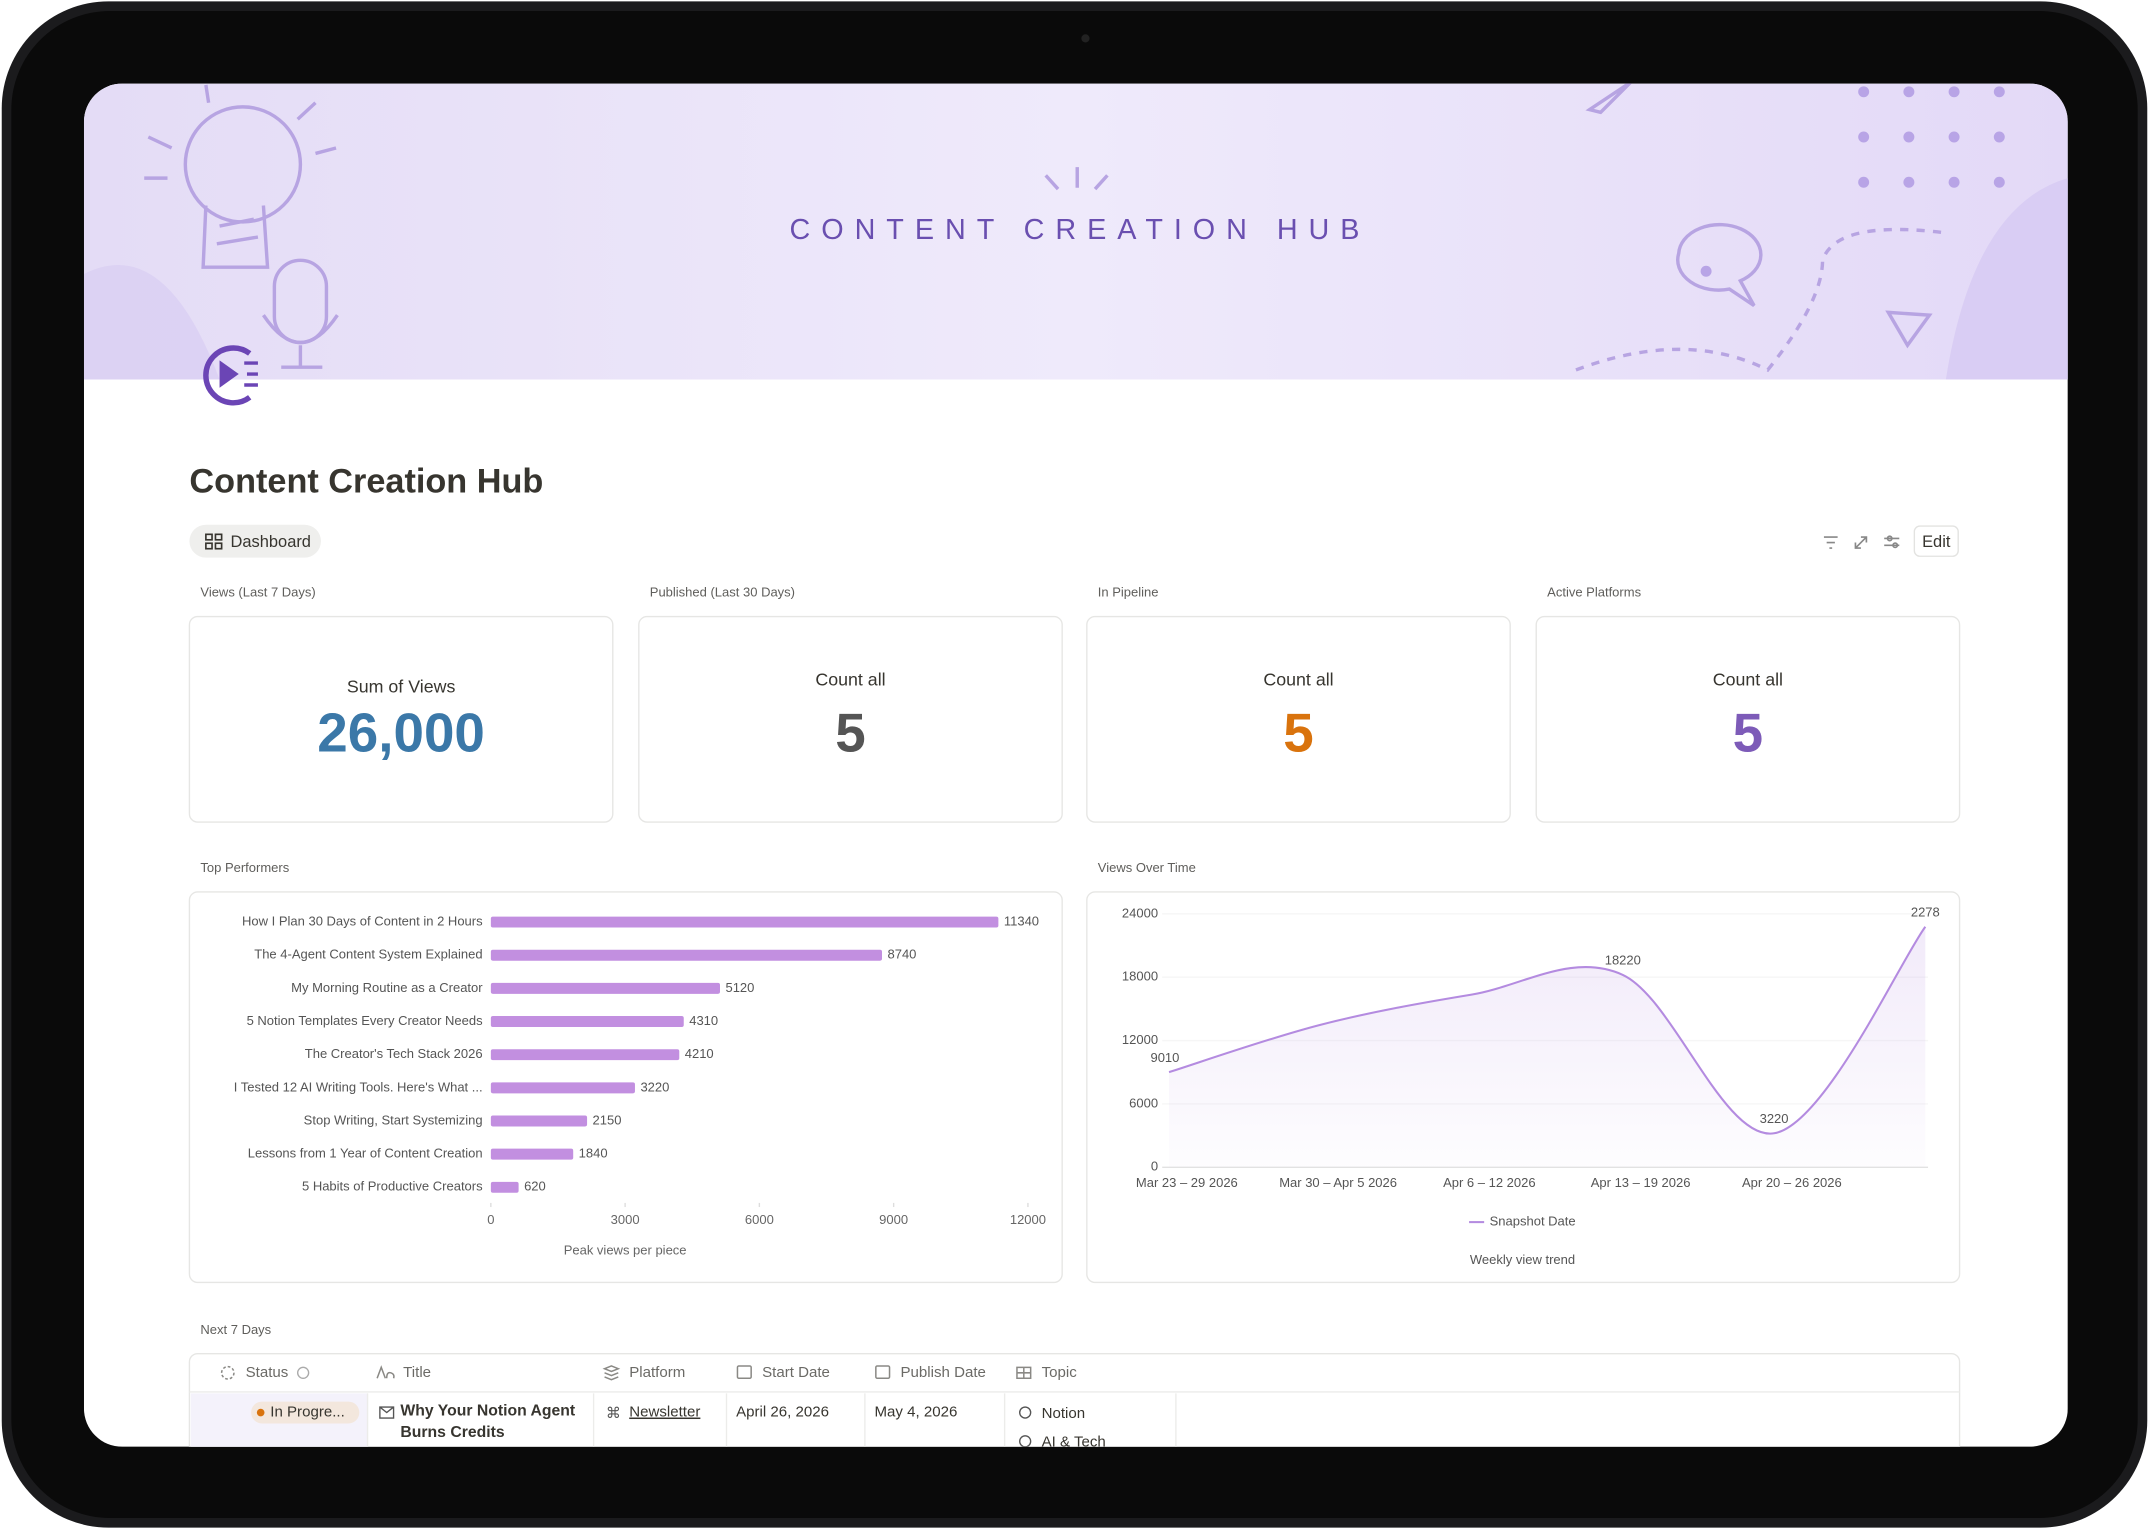 The image size is (2149, 1529). What do you see at coordinates (1861, 542) in the screenshot?
I see `toolbar-icons` at bounding box center [1861, 542].